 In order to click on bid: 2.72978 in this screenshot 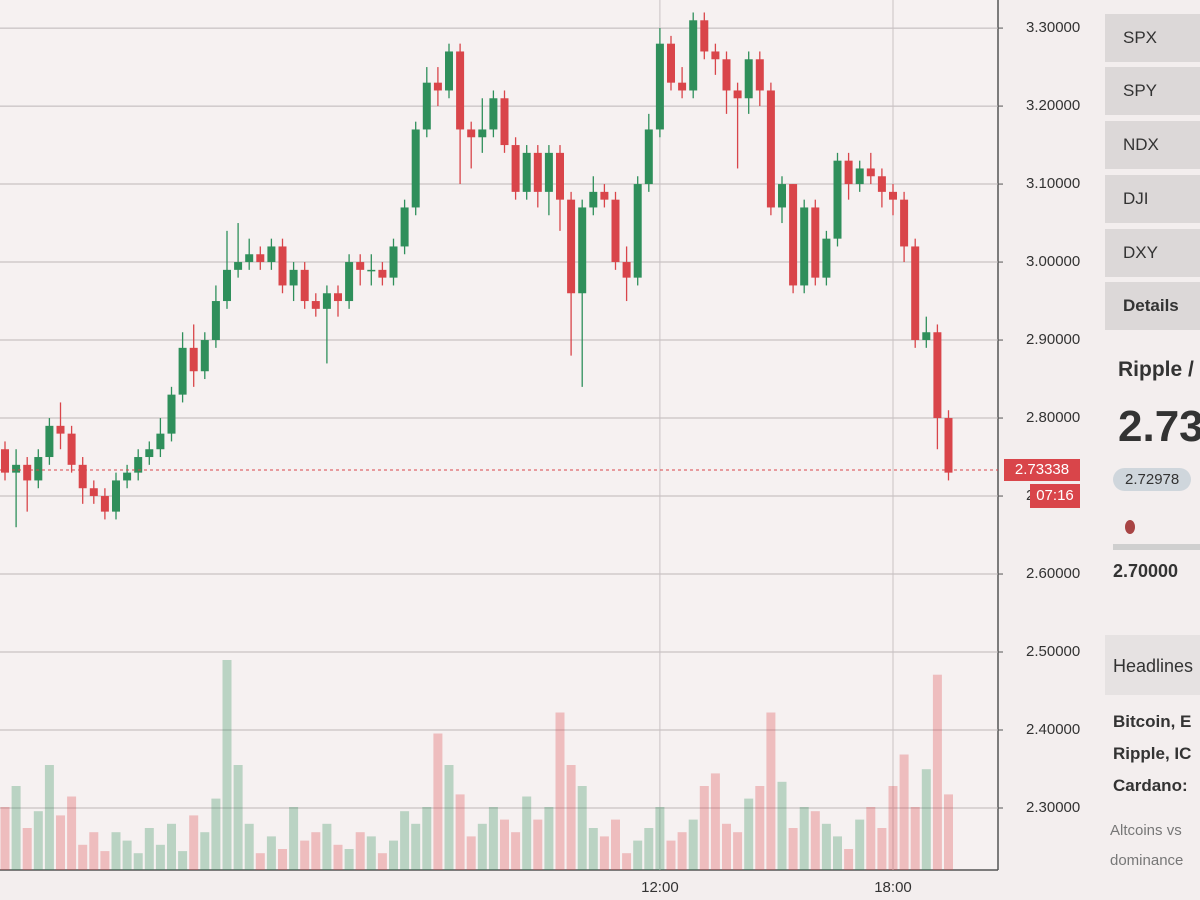, I will do `click(1152, 479)`.